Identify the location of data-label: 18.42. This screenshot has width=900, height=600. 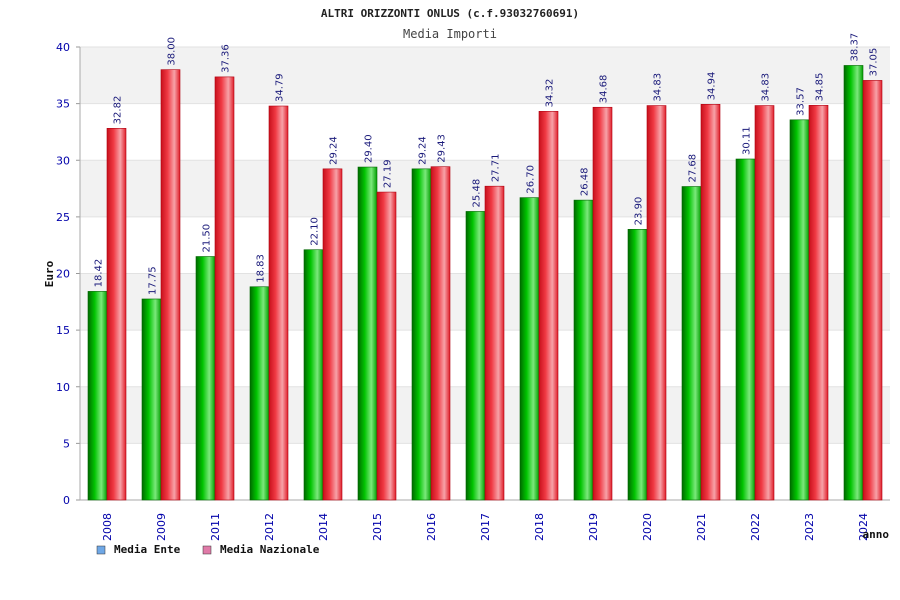
(99, 273).